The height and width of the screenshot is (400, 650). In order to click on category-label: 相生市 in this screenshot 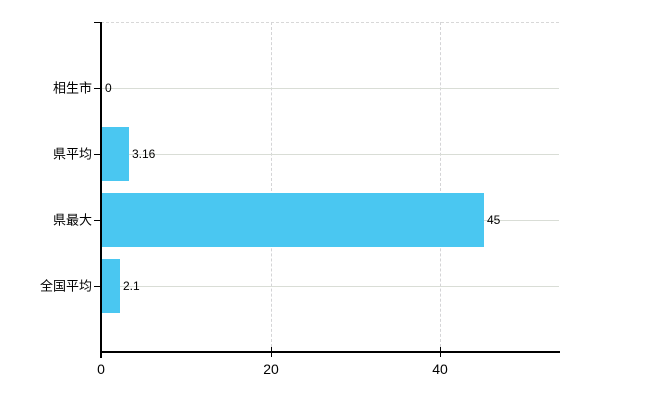, I will do `click(72, 88)`.